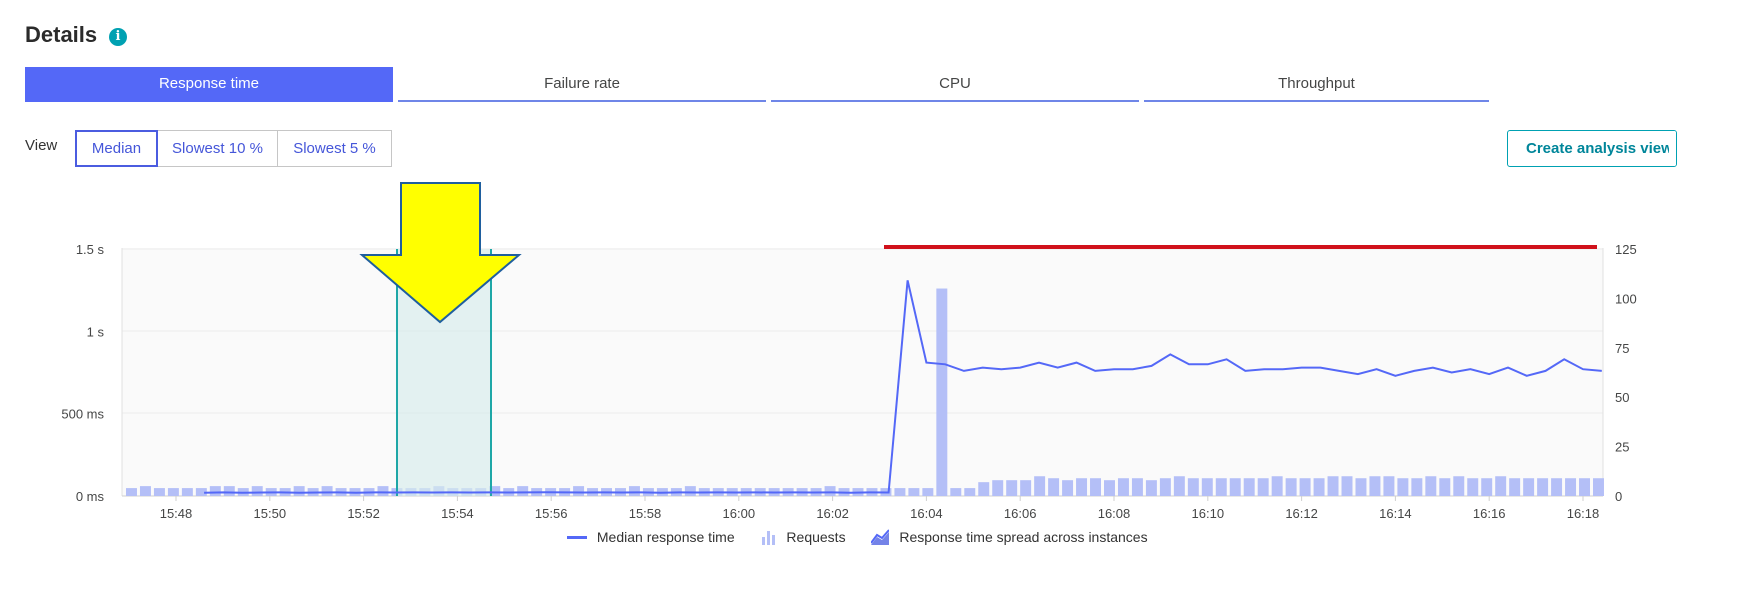  I want to click on x-tick-label: 15:58, so click(645, 513).